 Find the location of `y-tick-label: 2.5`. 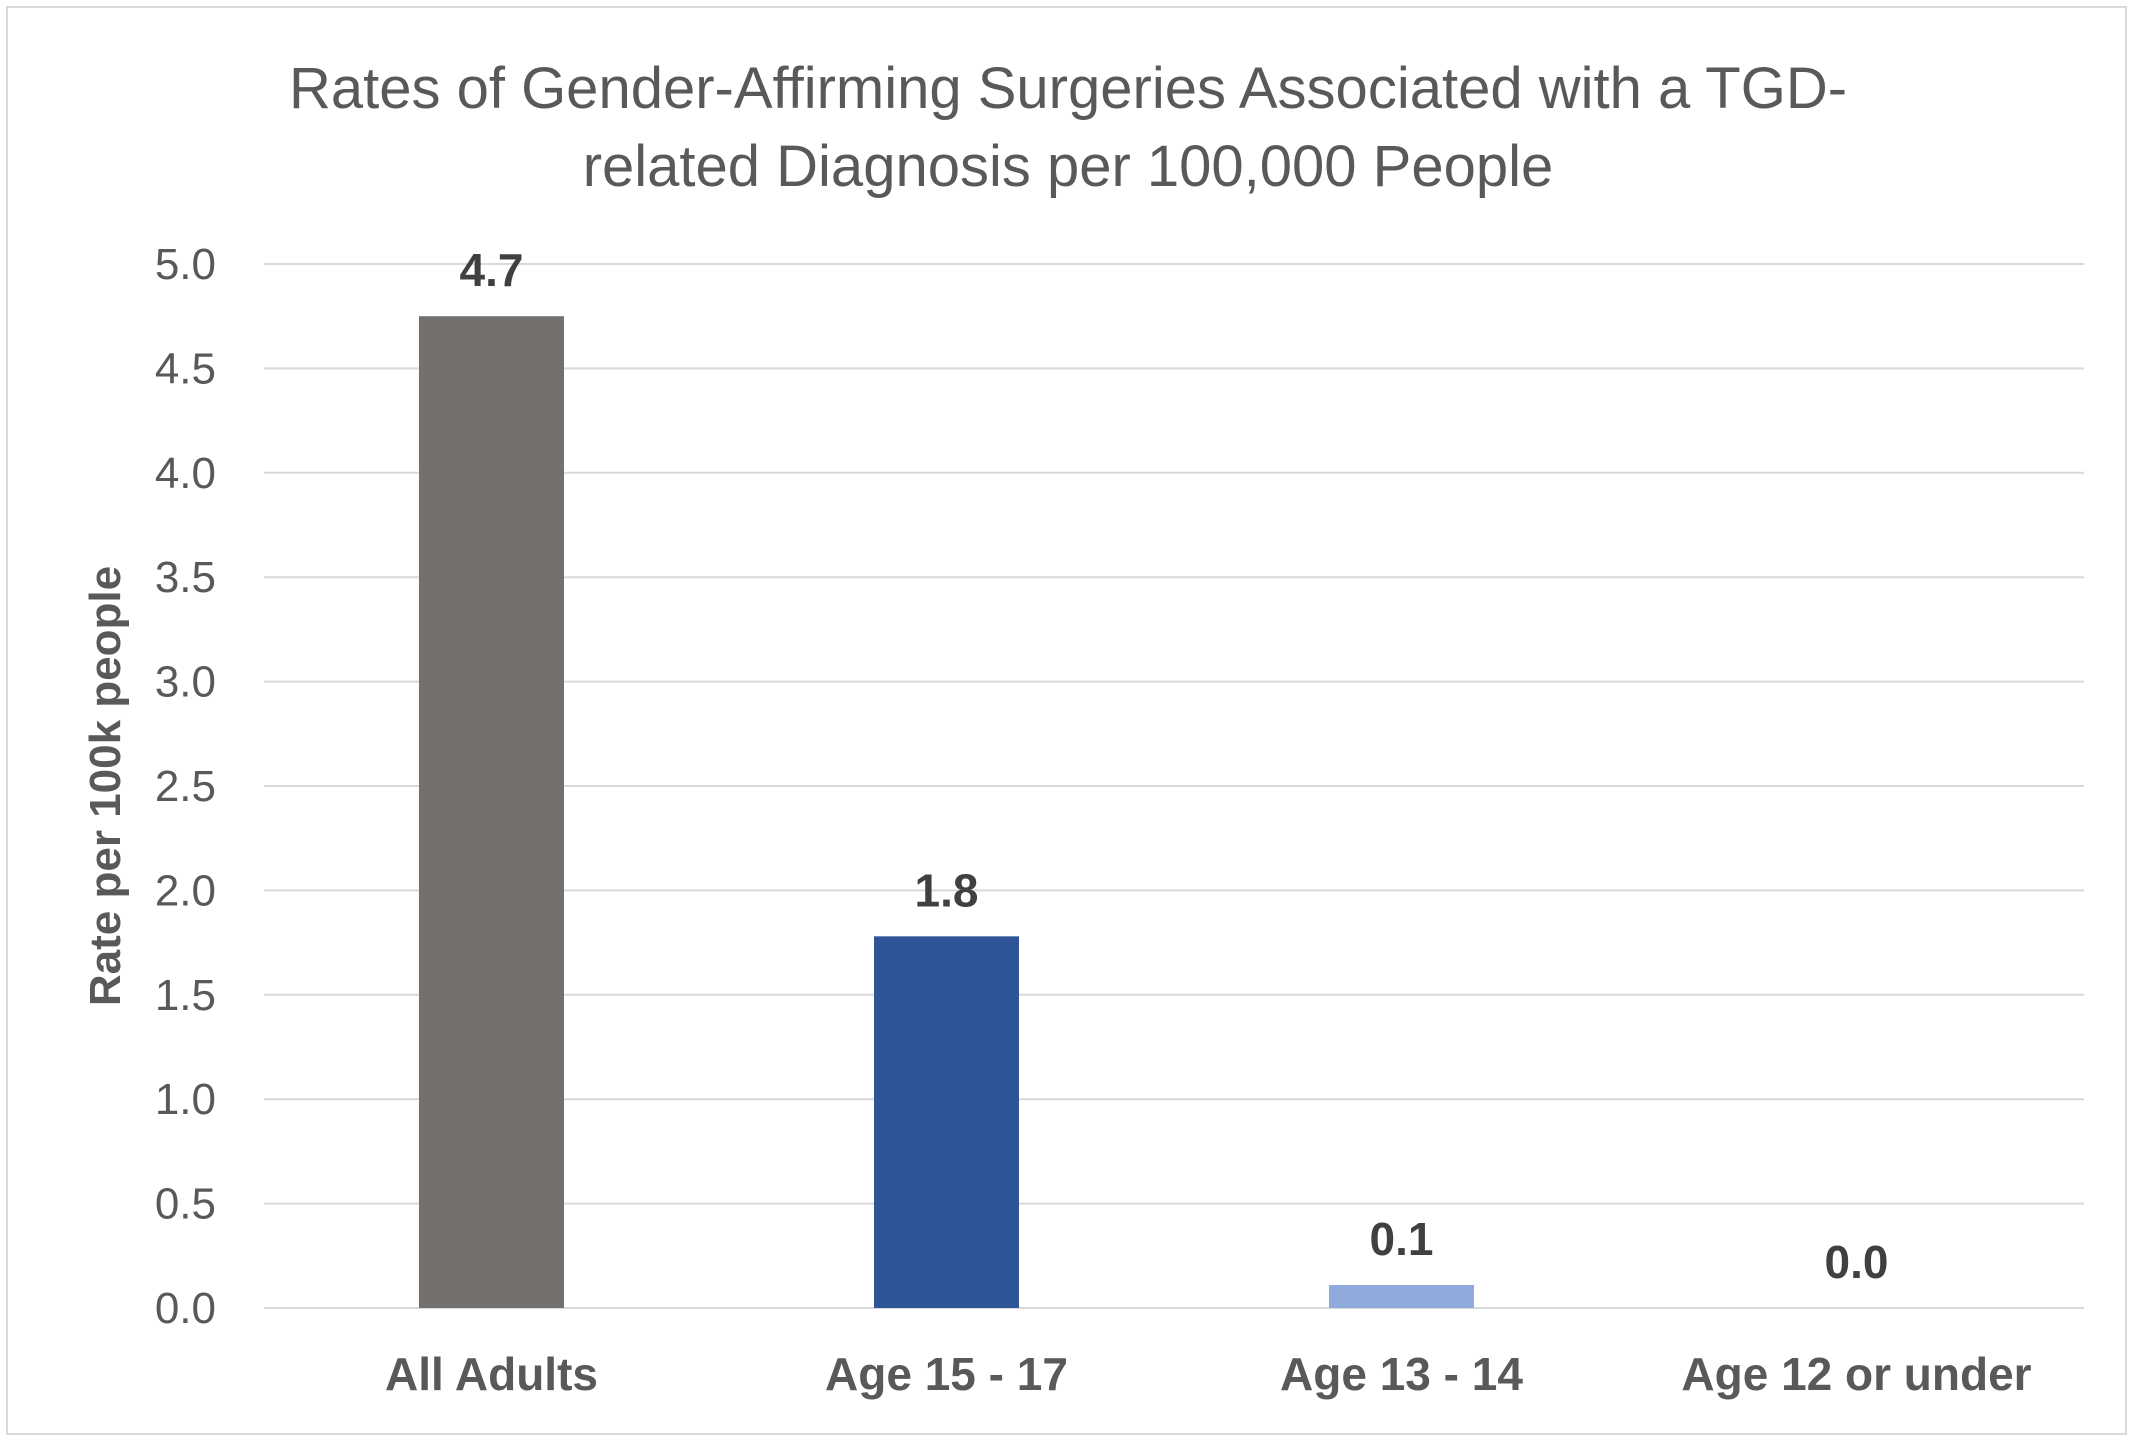

y-tick-label: 2.5 is located at coordinates (185, 786).